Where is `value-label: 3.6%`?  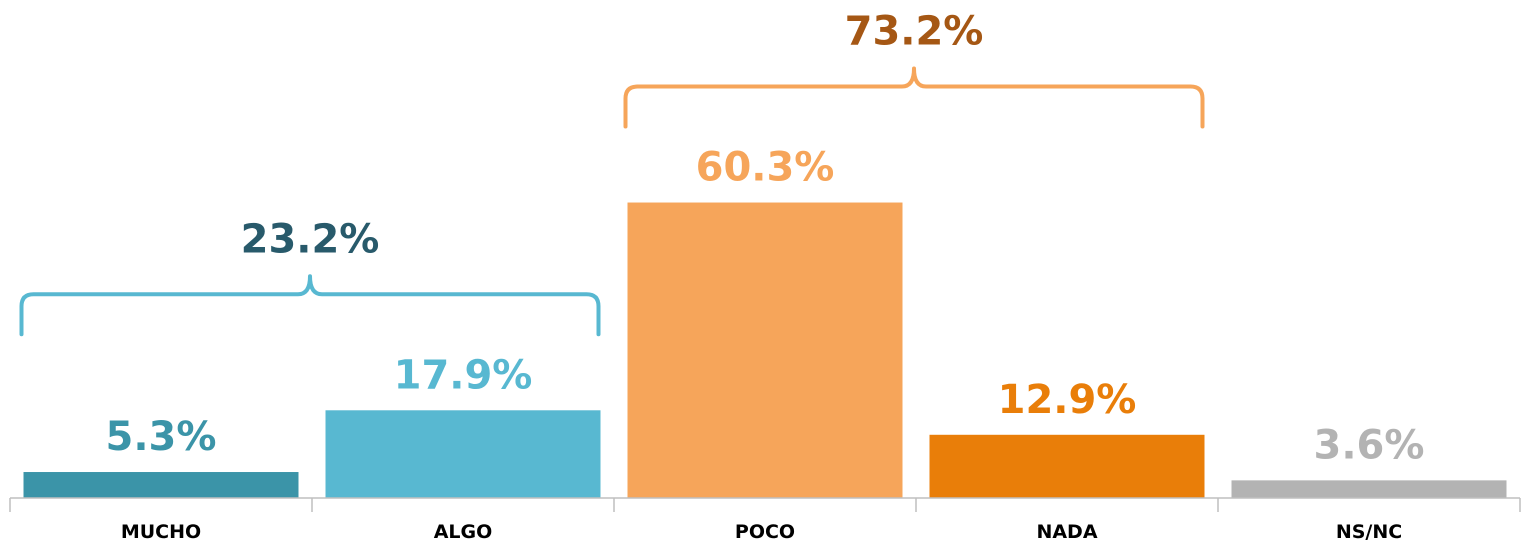 value-label: 3.6% is located at coordinates (1369, 445).